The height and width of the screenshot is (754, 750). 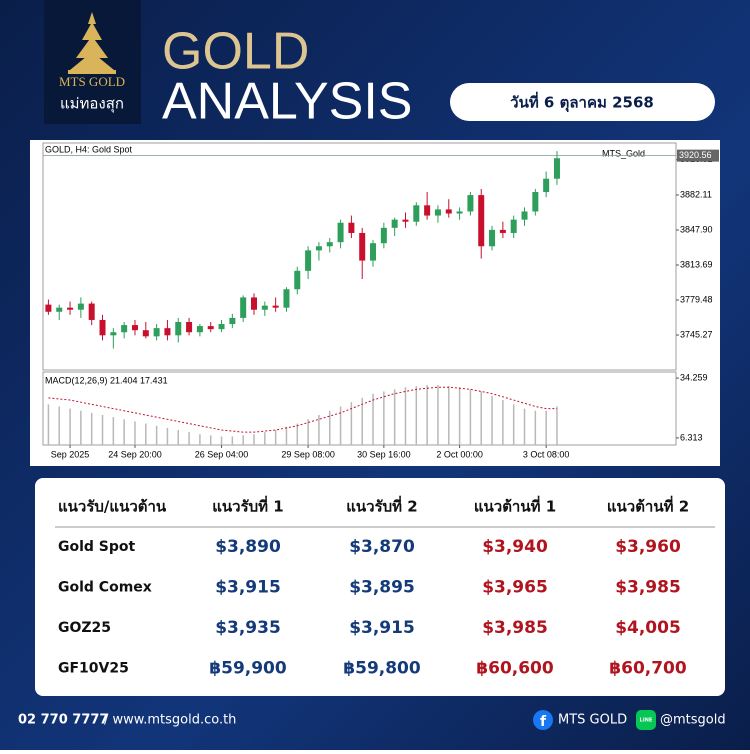 What do you see at coordinates (648, 628) in the screenshot?
I see `price-cell: $4,005` at bounding box center [648, 628].